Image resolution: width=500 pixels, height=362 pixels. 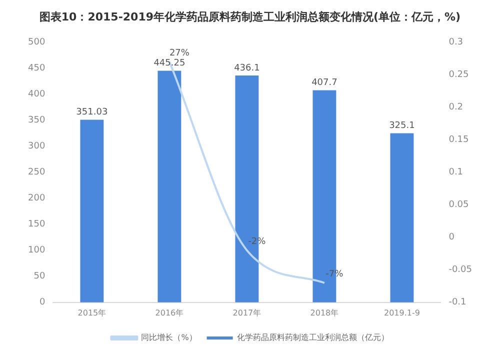 I want to click on y2-tick-label: 0, so click(x=451, y=237).